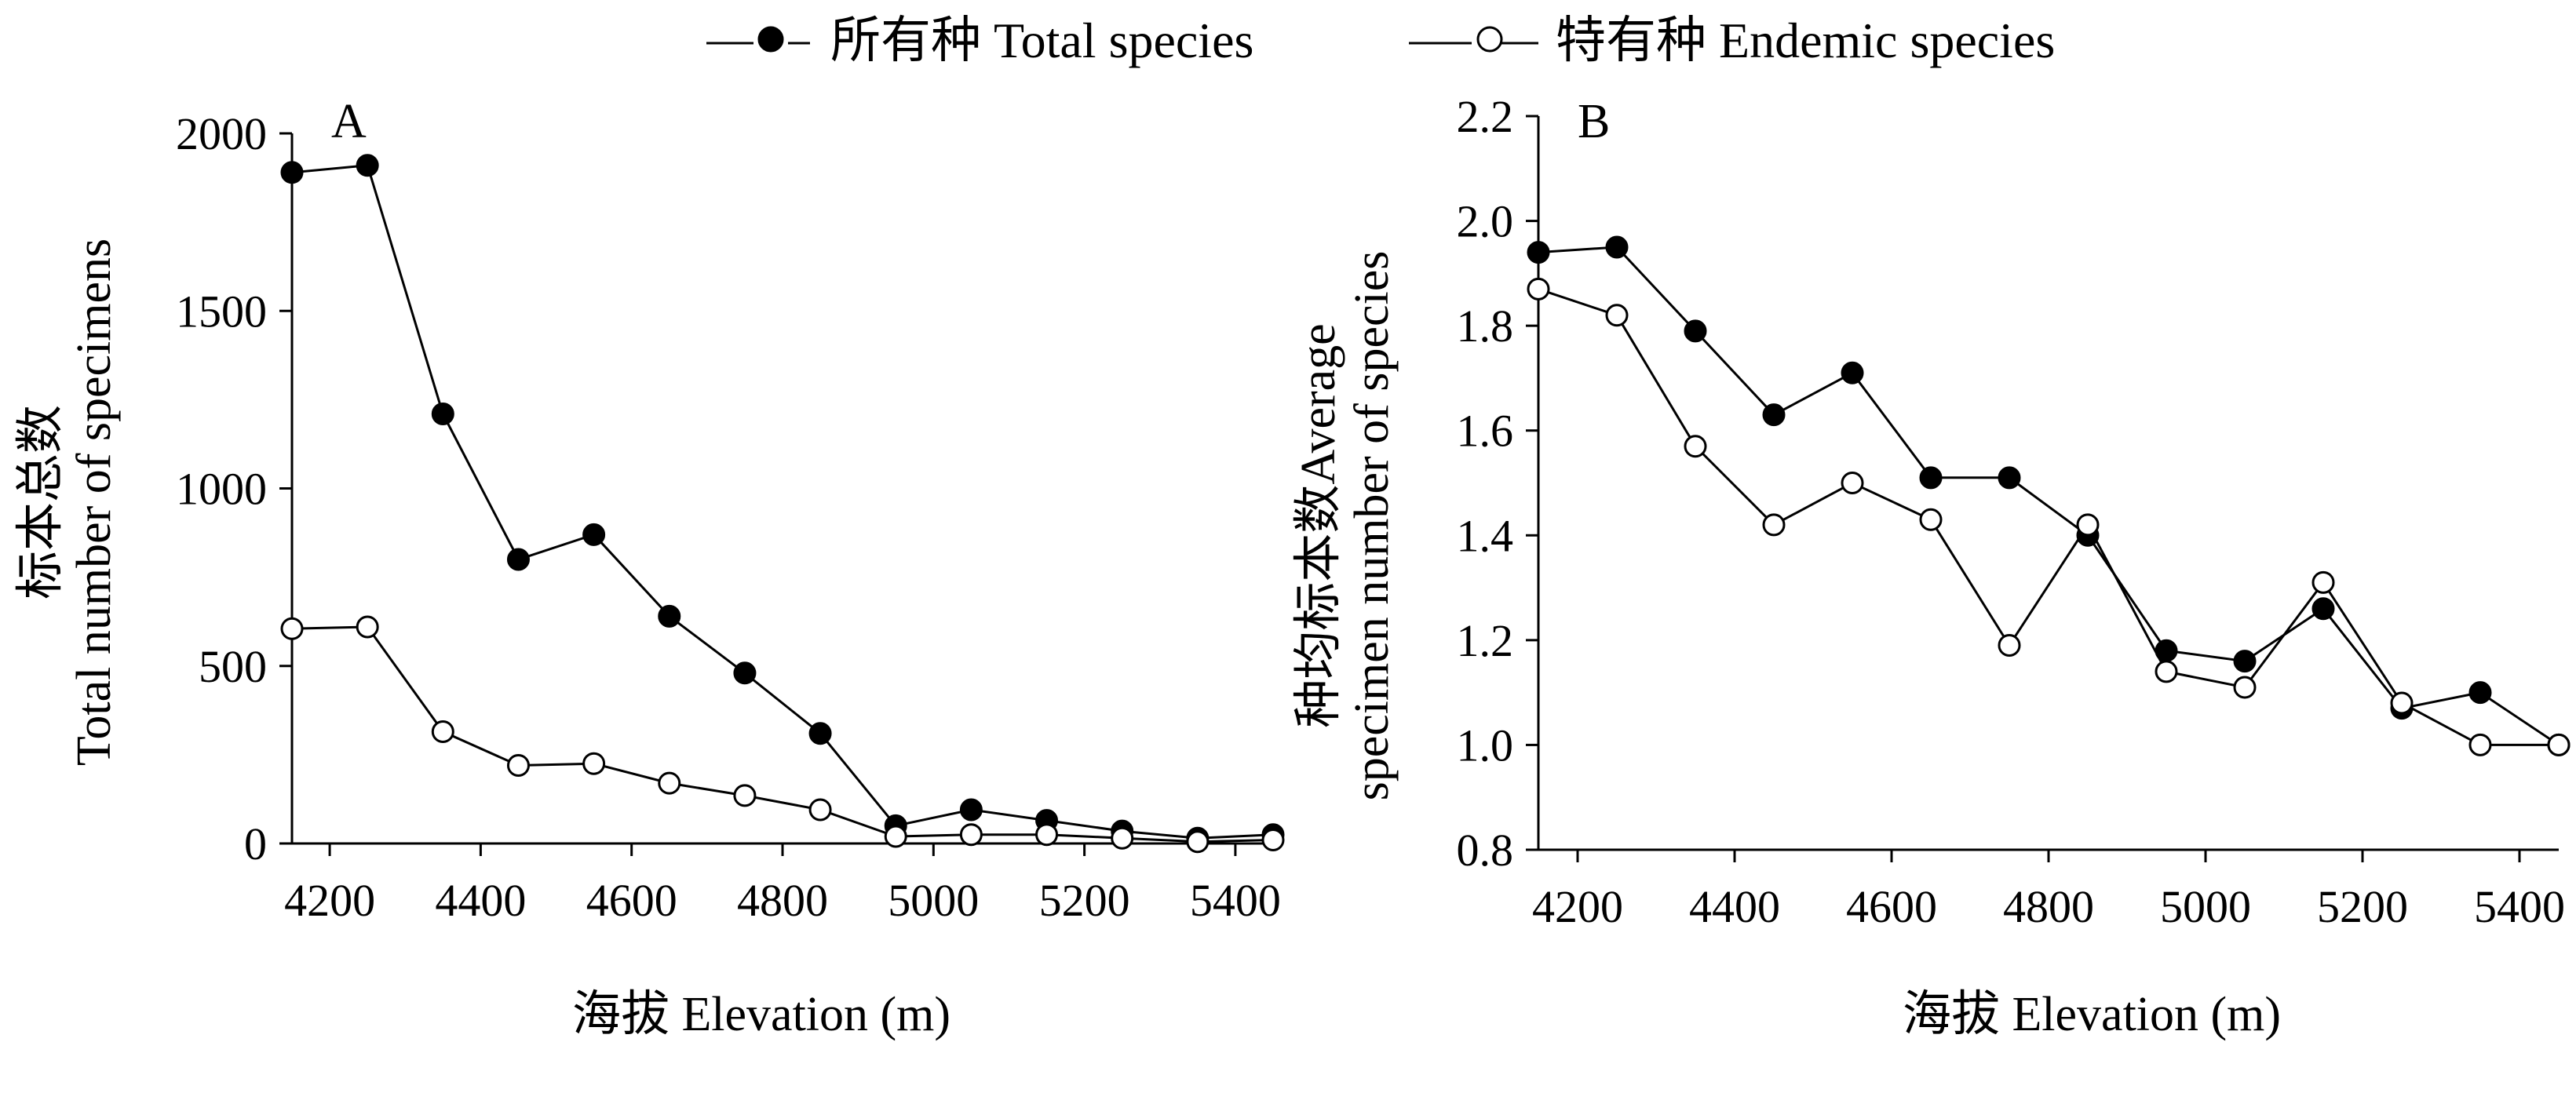 Image resolution: width=2576 pixels, height=1093 pixels. What do you see at coordinates (1485, 745) in the screenshot?
I see `panel-b-y-tick-label: 1.0` at bounding box center [1485, 745].